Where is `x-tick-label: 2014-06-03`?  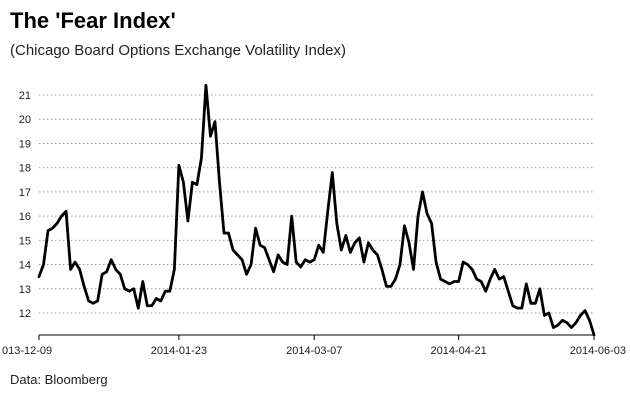 x-tick-label: 2014-06-03 is located at coordinates (598, 351).